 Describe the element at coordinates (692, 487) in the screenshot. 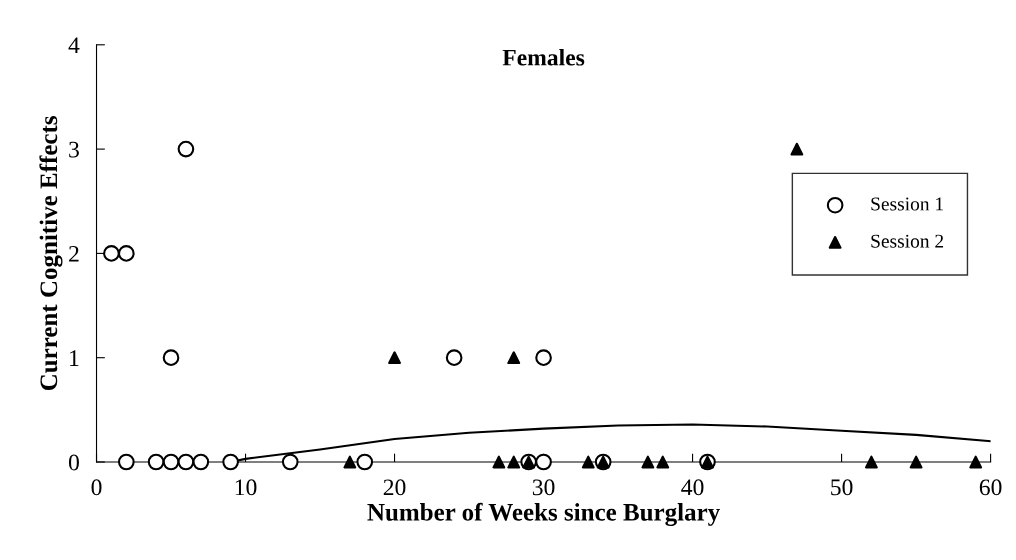

I see `x-tick-label: 40` at that location.